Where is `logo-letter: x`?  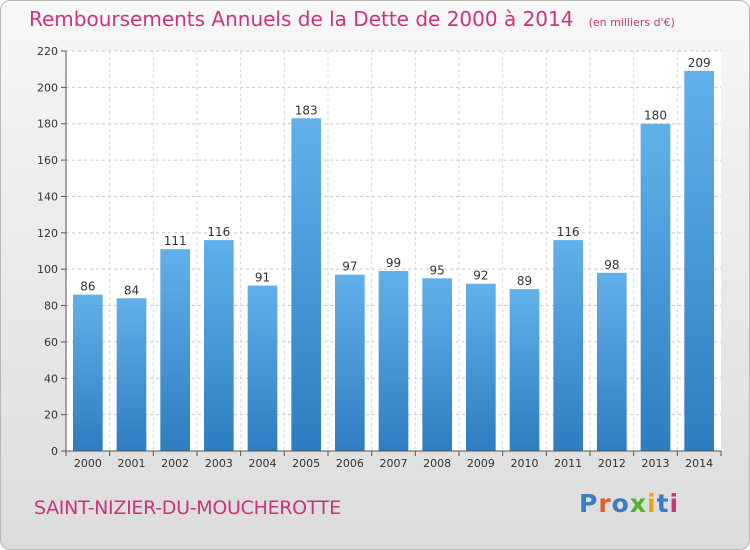
logo-letter: x is located at coordinates (638, 503).